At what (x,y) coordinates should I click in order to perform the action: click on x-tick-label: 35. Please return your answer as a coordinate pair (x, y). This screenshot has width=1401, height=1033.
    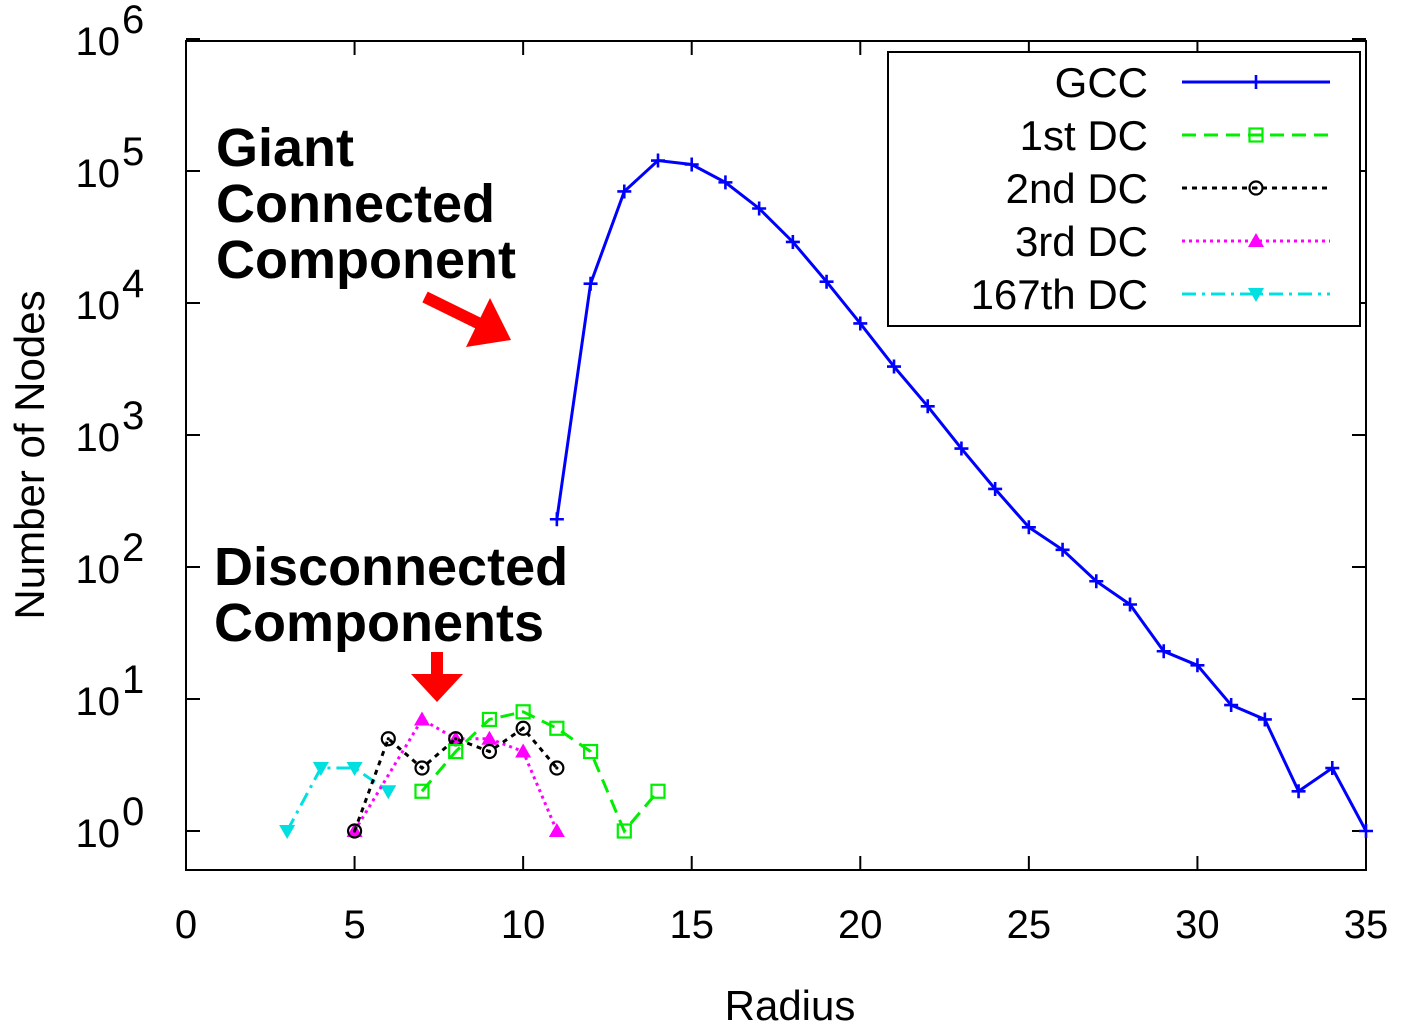
    Looking at the image, I should click on (1366, 925).